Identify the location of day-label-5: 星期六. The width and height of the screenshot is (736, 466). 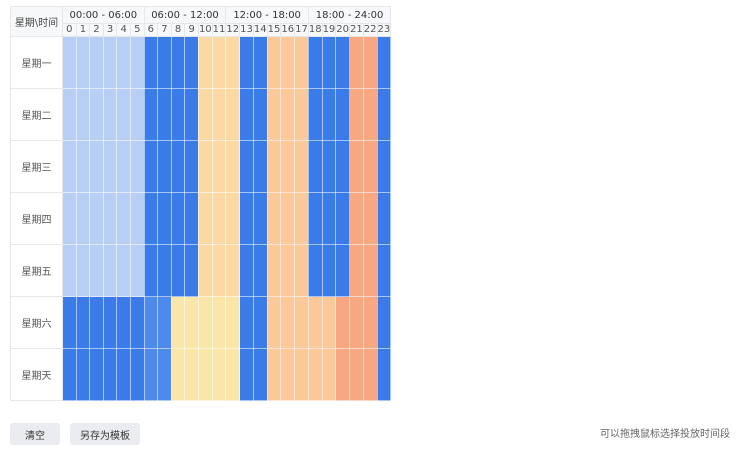
(36, 322).